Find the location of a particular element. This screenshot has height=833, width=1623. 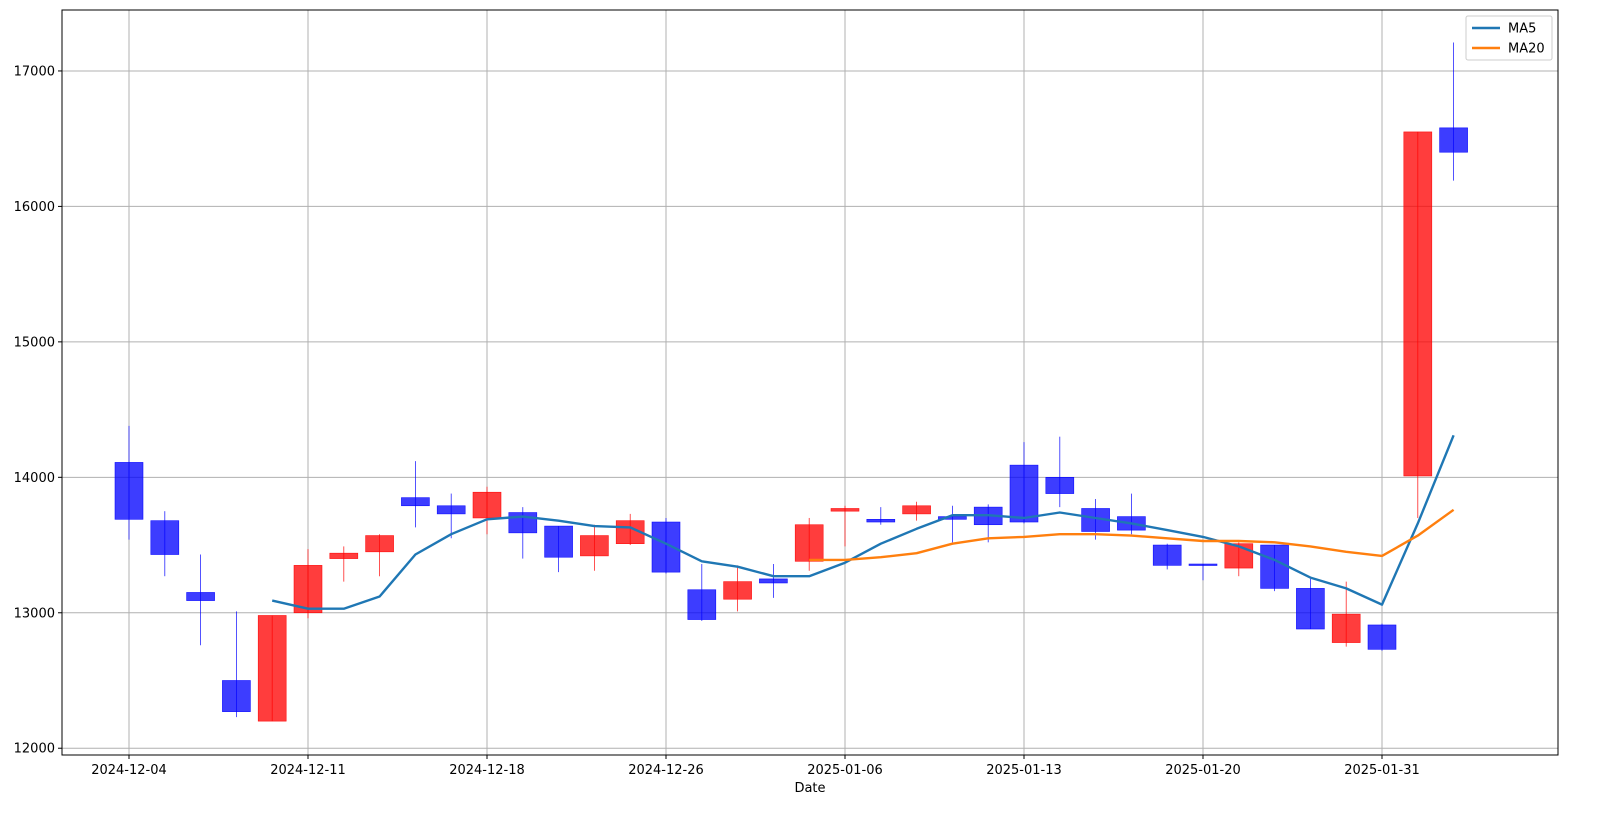

x-tick-label: 2025-01-13 is located at coordinates (1024, 770).